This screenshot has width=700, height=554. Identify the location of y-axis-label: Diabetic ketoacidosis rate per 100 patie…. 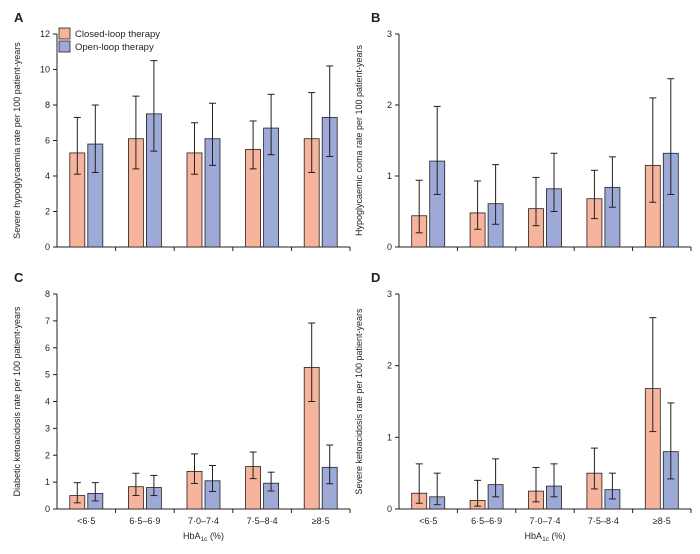
(17, 401).